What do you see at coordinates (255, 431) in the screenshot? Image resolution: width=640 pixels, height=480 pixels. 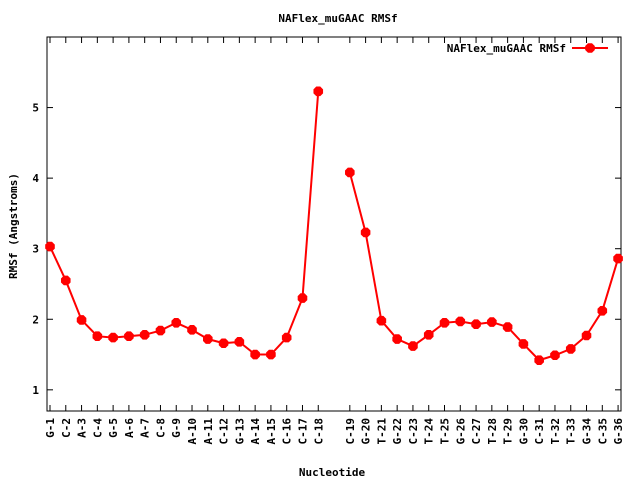 I see `x-tick-label: A-14` at bounding box center [255, 431].